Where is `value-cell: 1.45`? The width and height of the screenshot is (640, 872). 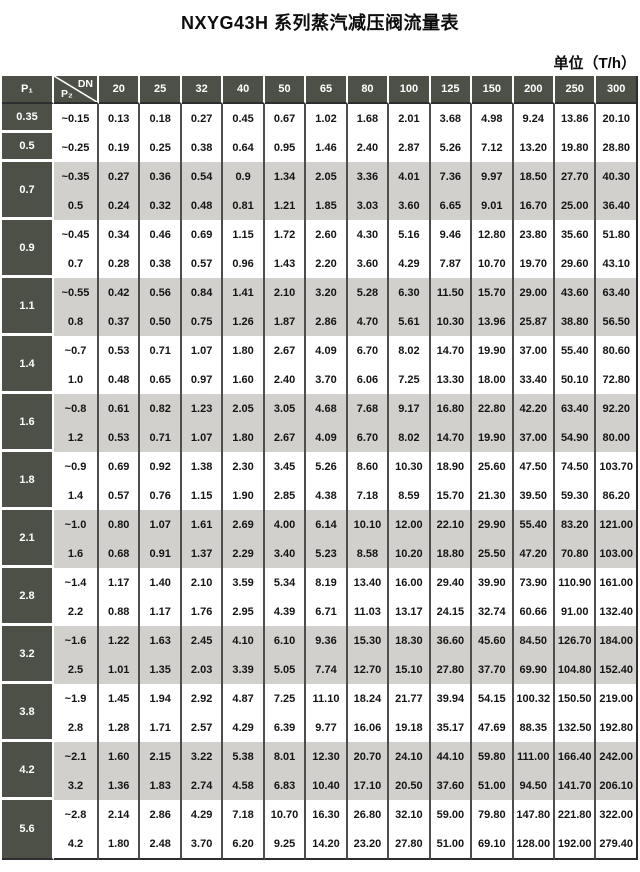 value-cell: 1.45 is located at coordinates (120, 698).